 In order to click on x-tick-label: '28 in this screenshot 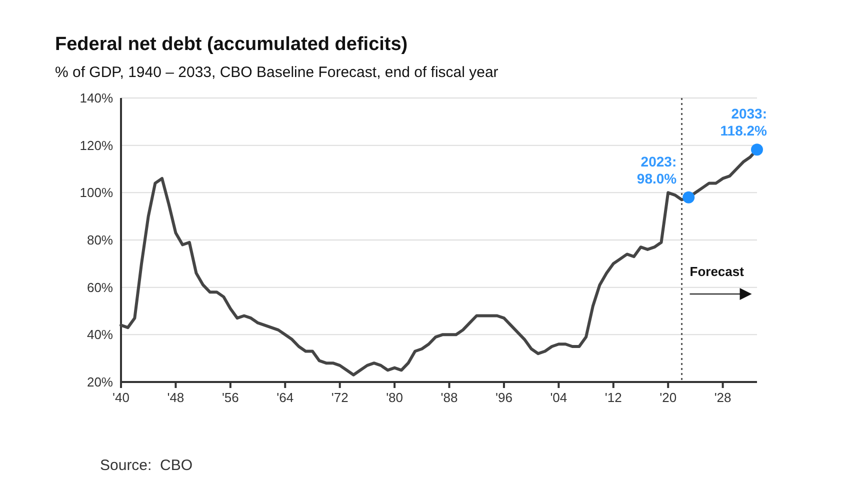, I will do `click(723, 397)`.